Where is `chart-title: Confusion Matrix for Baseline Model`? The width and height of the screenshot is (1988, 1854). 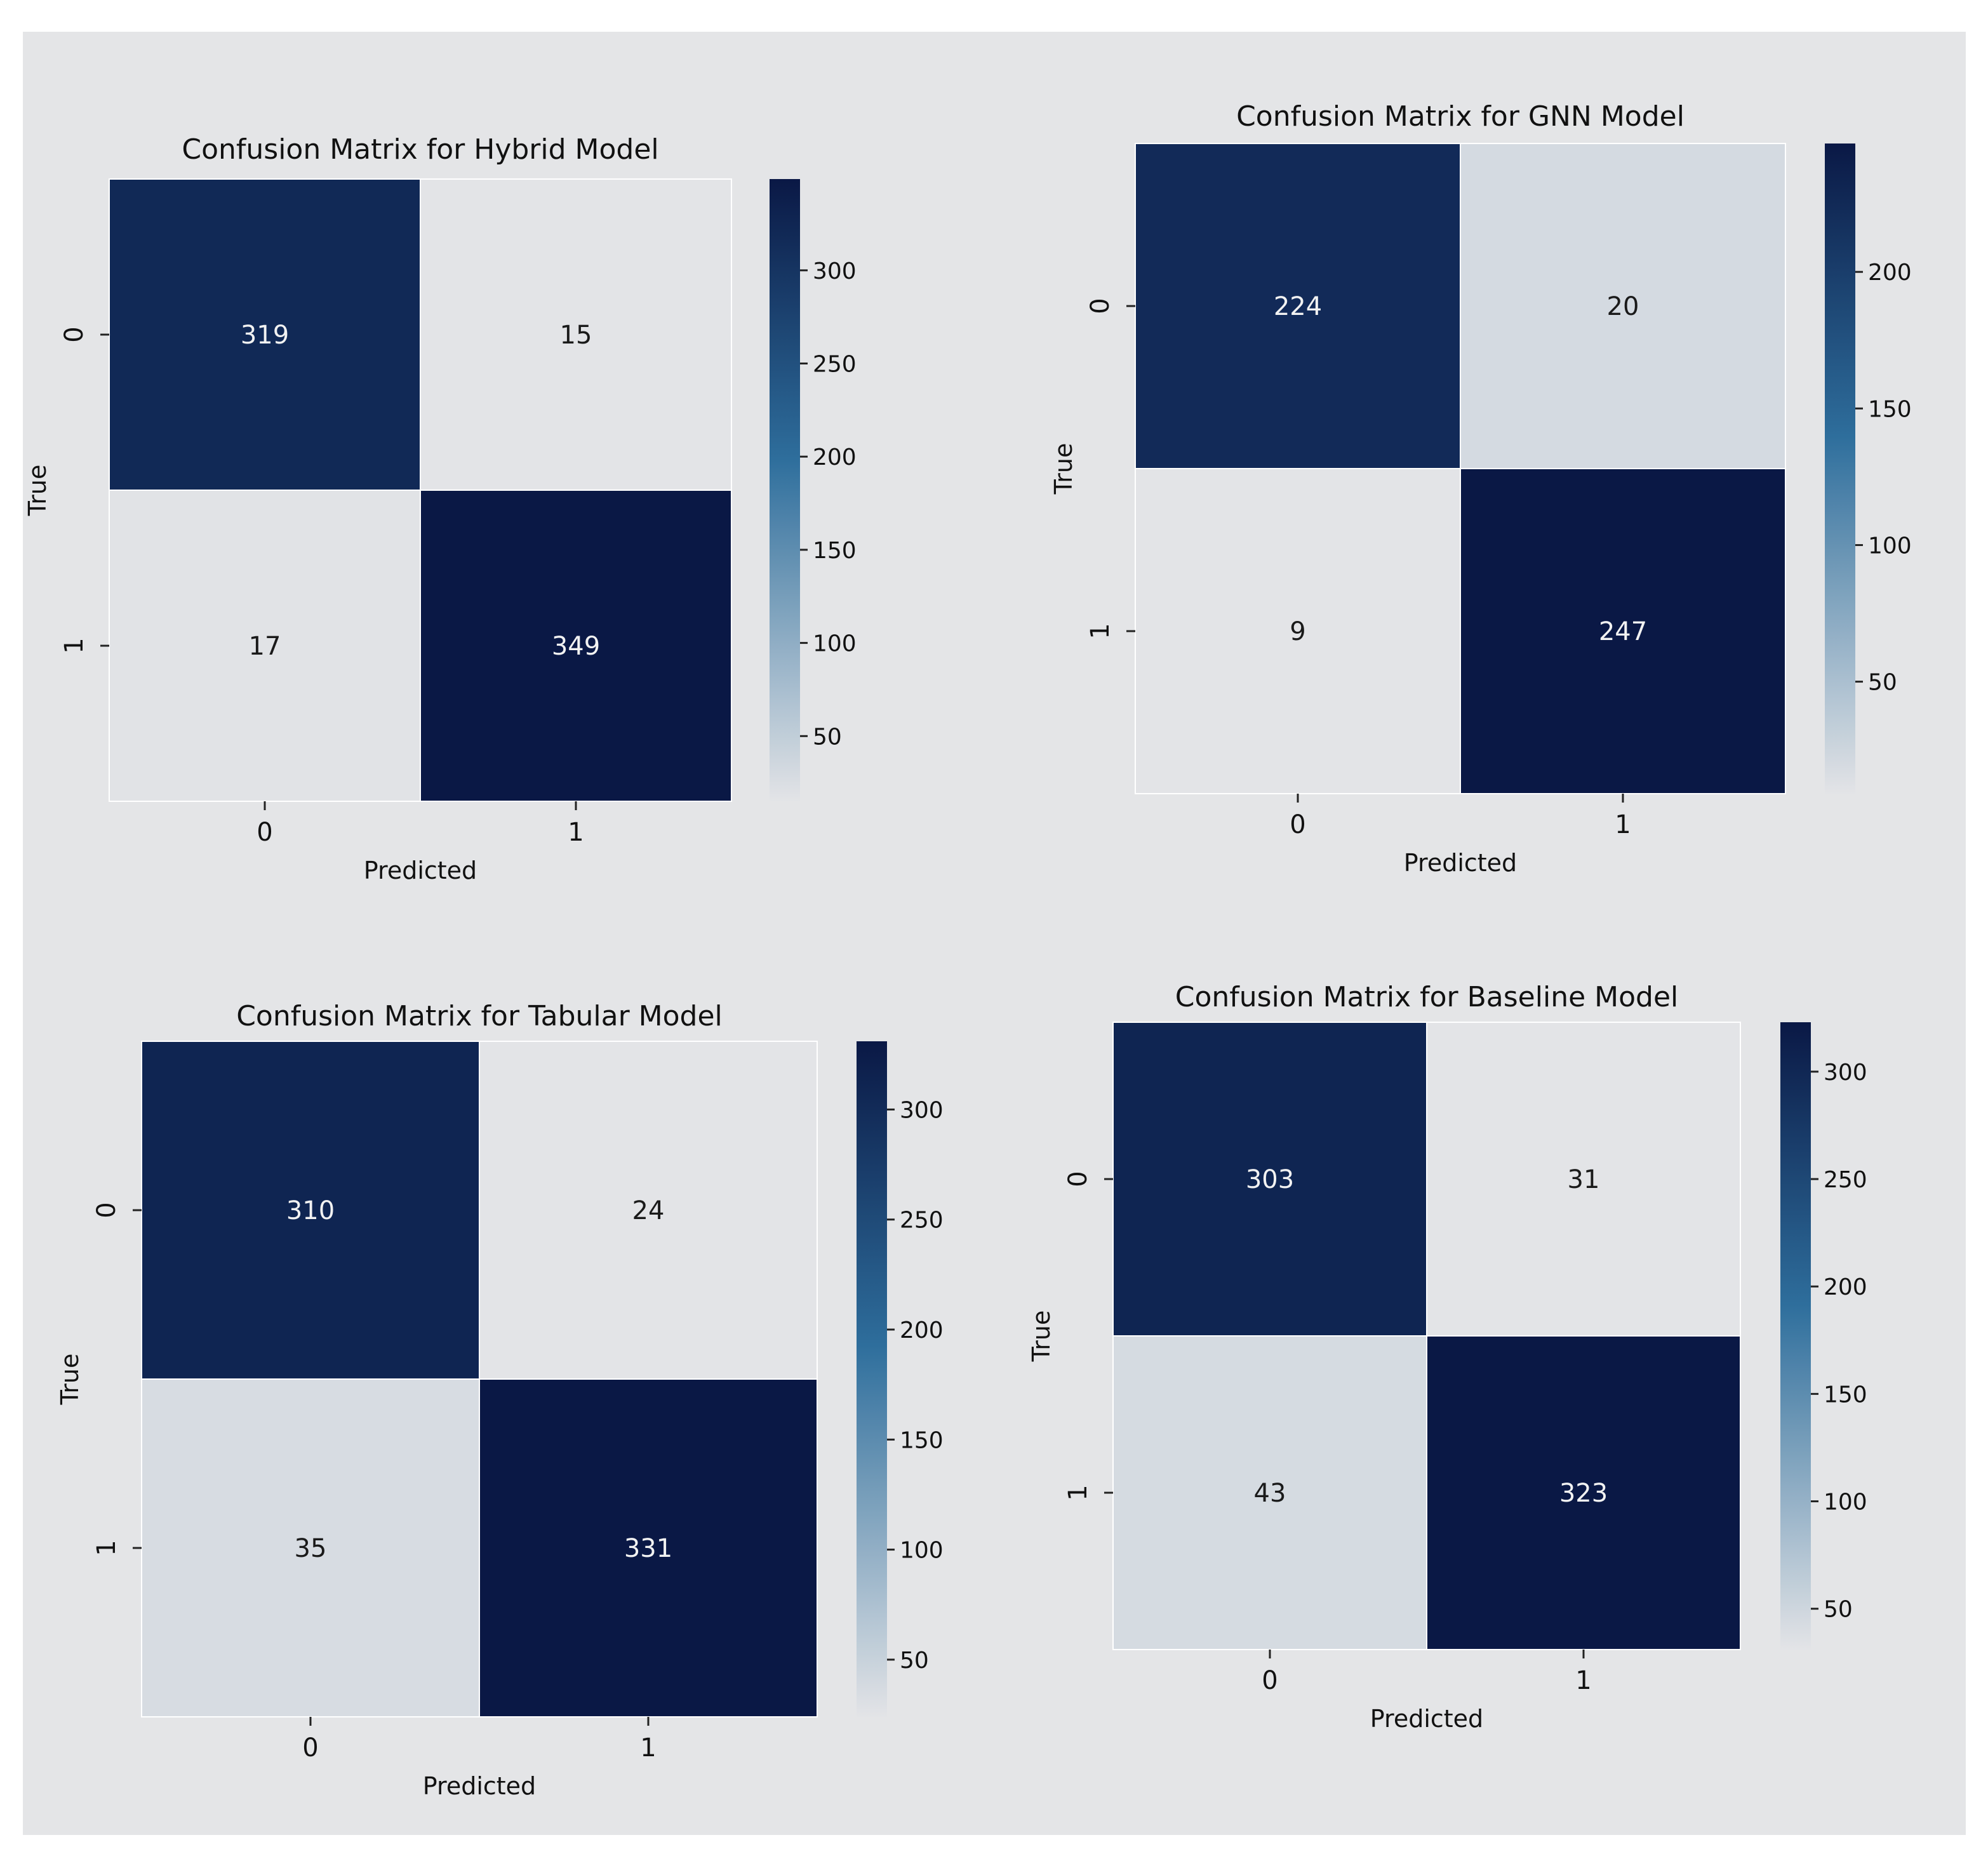
chart-title: Confusion Matrix for Baseline Model is located at coordinates (1427, 997).